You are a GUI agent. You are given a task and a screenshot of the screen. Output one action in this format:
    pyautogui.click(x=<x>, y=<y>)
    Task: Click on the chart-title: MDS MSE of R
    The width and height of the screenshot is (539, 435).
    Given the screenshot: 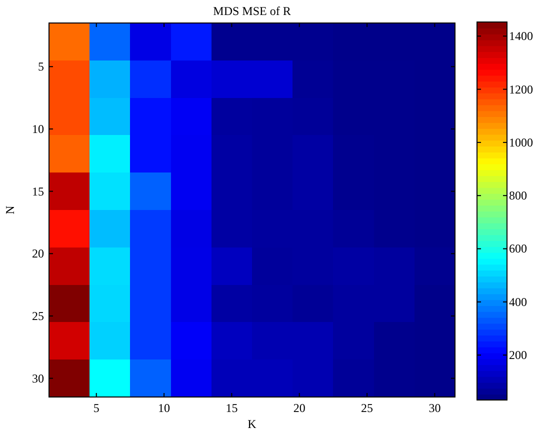 What is the action you would take?
    pyautogui.click(x=252, y=11)
    